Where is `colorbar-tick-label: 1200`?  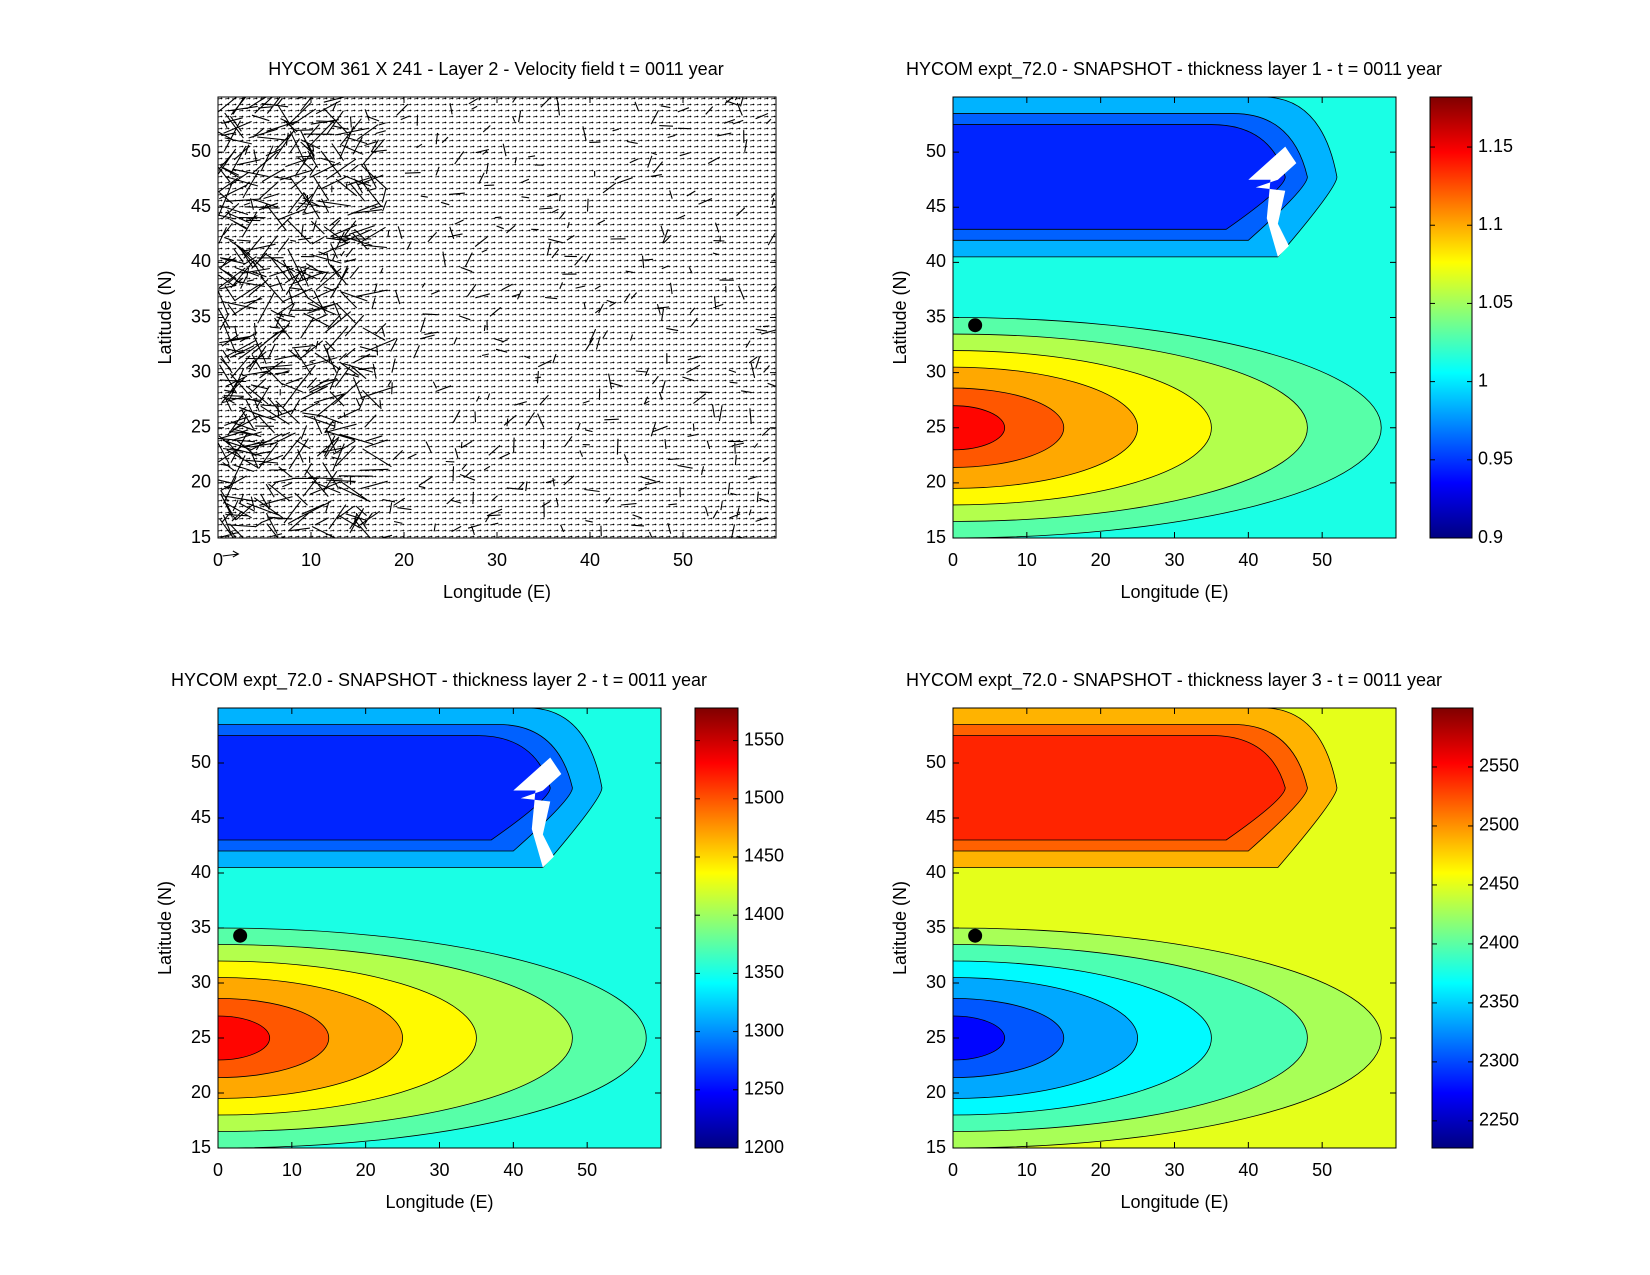
colorbar-tick-label: 1200 is located at coordinates (764, 1147).